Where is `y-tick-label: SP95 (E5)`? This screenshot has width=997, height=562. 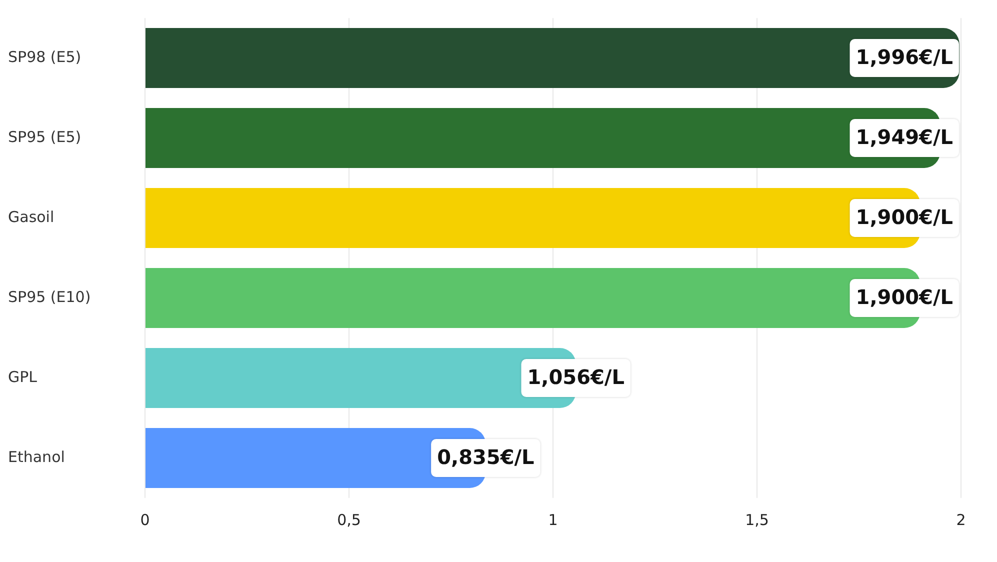
y-tick-label: SP95 (E5) is located at coordinates (45, 137).